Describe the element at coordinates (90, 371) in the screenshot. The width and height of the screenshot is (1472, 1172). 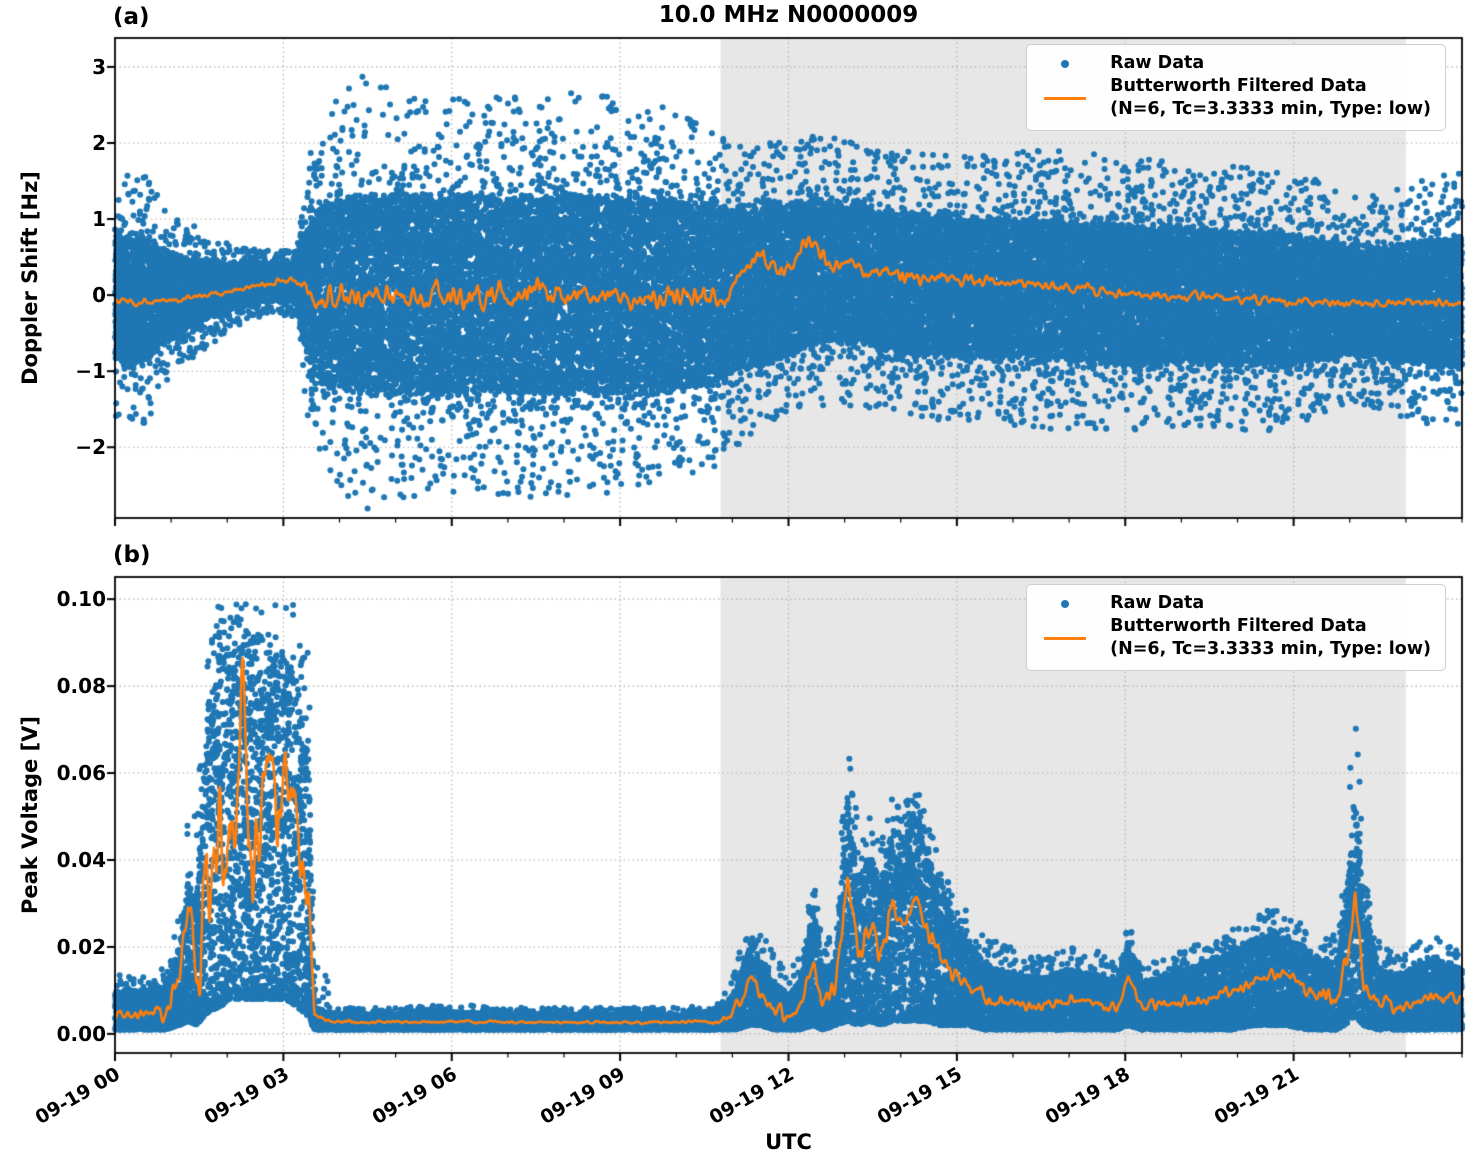
I see `y-tick-label: −1` at that location.